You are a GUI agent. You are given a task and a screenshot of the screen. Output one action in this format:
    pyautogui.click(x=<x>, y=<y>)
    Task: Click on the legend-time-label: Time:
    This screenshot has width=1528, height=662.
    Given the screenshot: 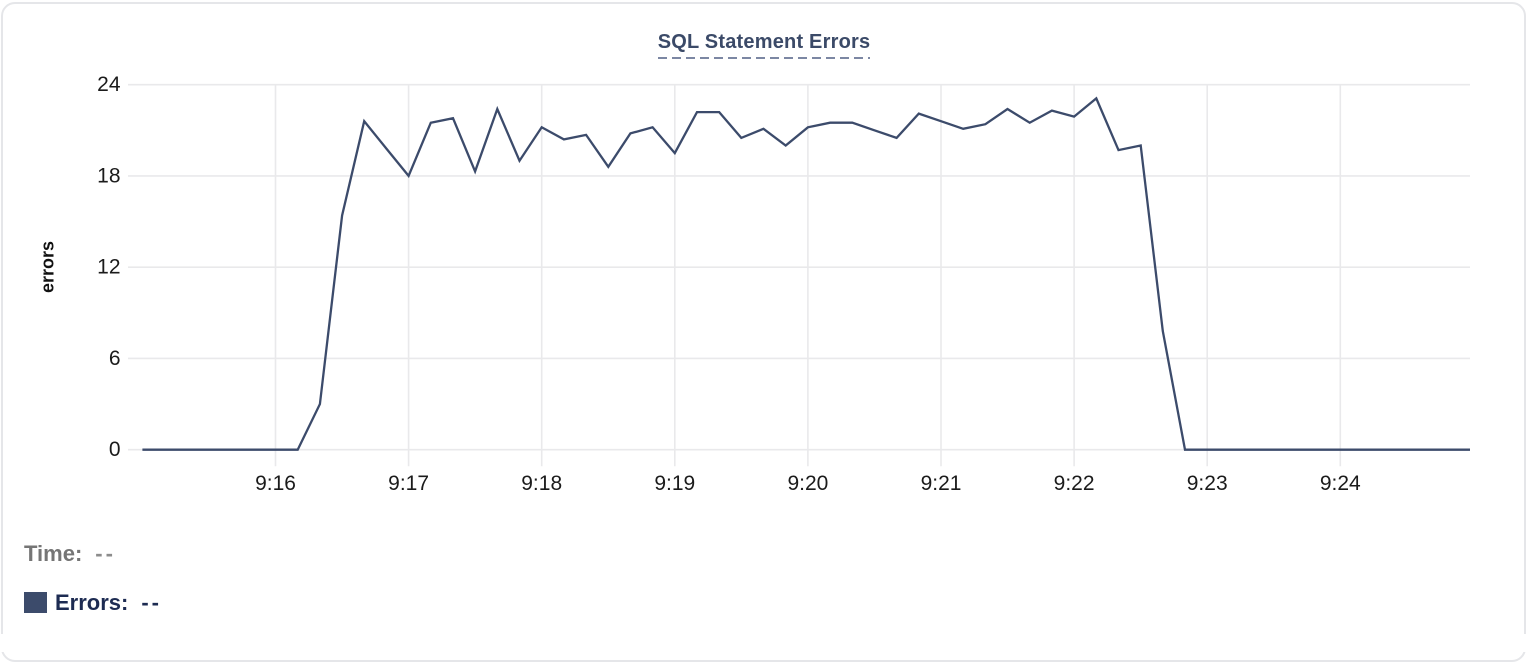 What is the action you would take?
    pyautogui.click(x=53, y=553)
    